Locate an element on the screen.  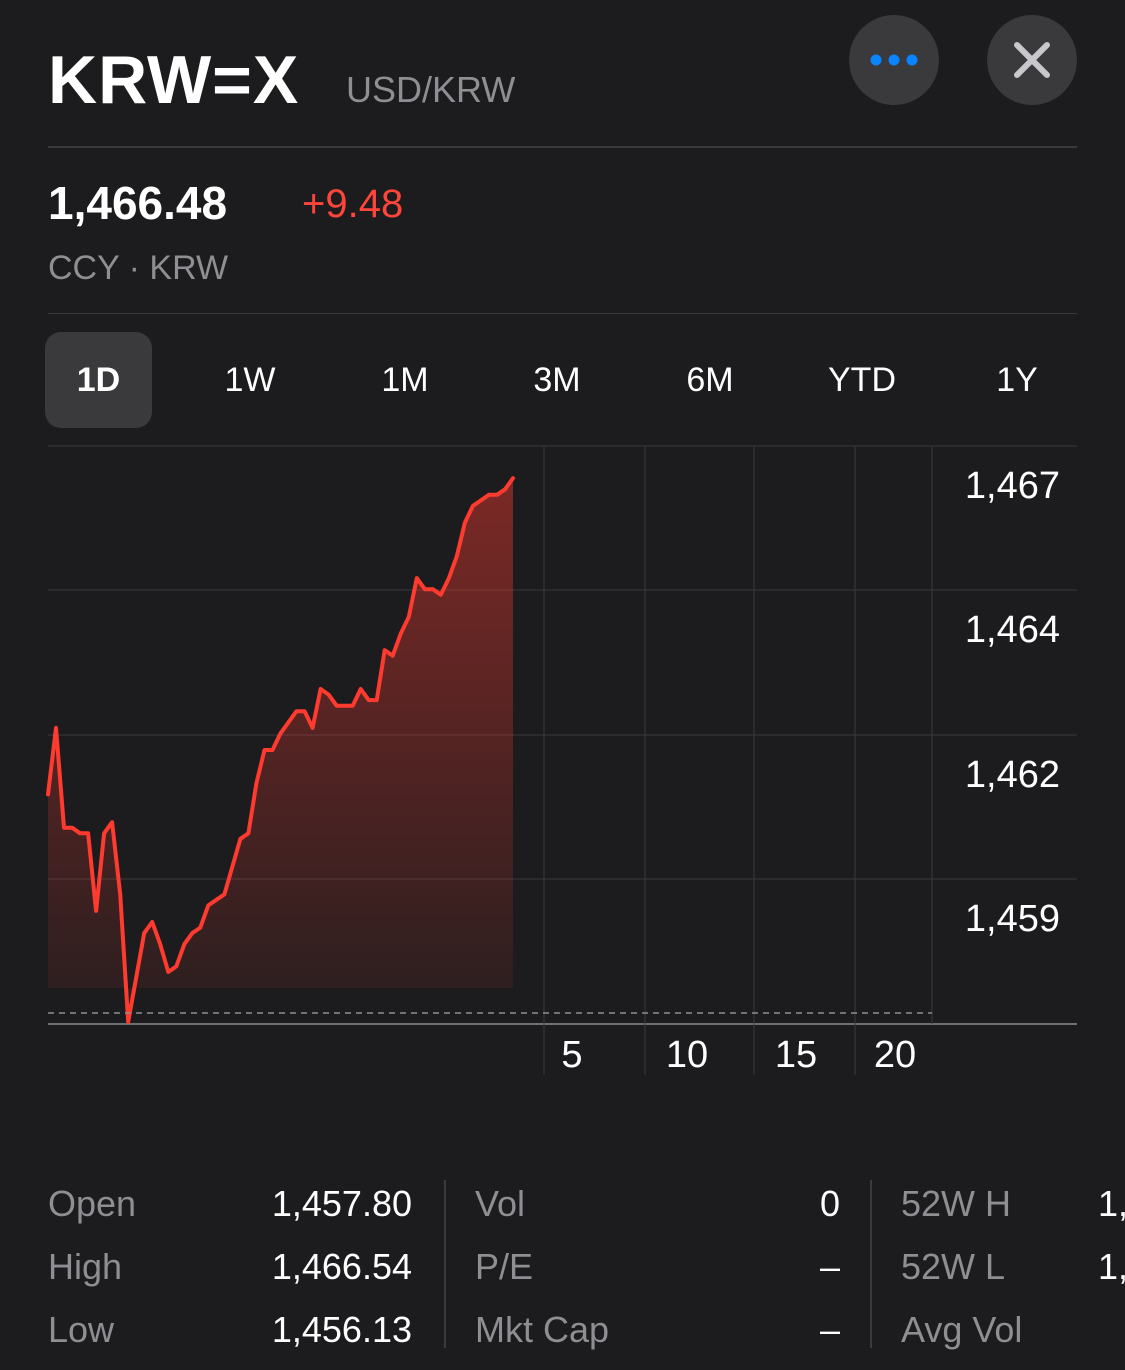
x-tick-label: 15 is located at coordinates (796, 1055).